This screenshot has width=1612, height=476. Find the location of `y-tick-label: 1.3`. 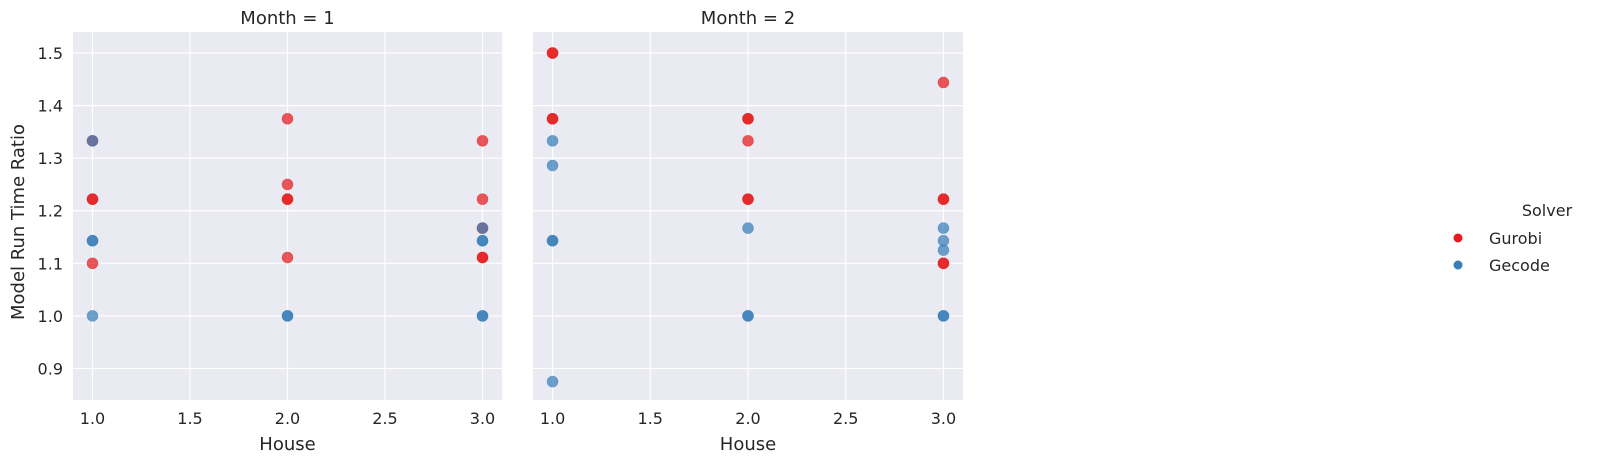

y-tick-label: 1.3 is located at coordinates (50, 158).